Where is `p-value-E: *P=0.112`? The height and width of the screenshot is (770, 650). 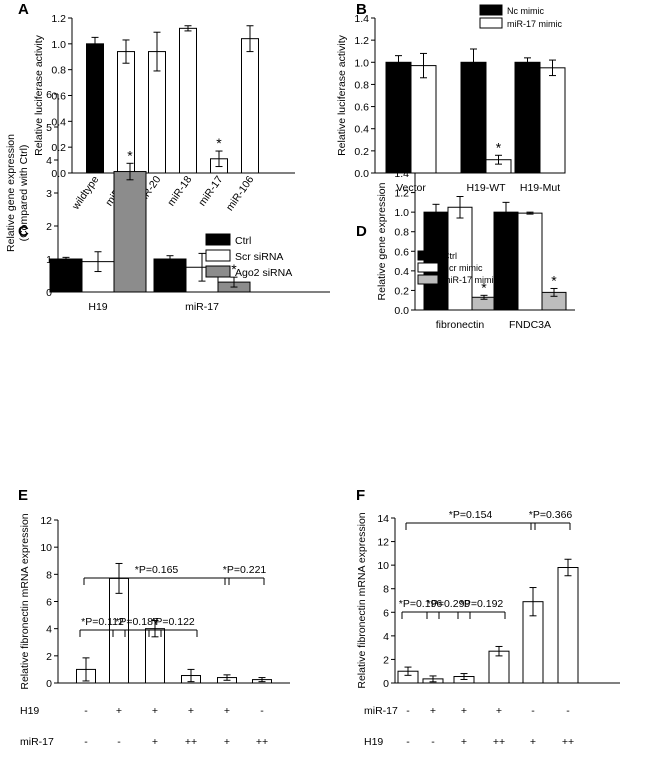
p-value-E: *P=0.112 is located at coordinates (102, 622).